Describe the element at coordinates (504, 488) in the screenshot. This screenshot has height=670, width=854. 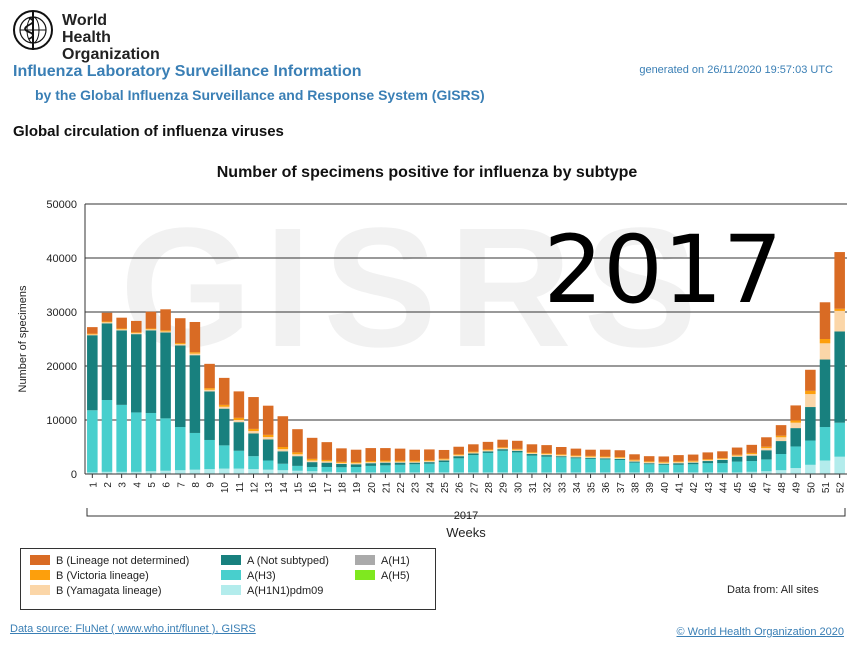
I see `x-tick-label: 29` at that location.